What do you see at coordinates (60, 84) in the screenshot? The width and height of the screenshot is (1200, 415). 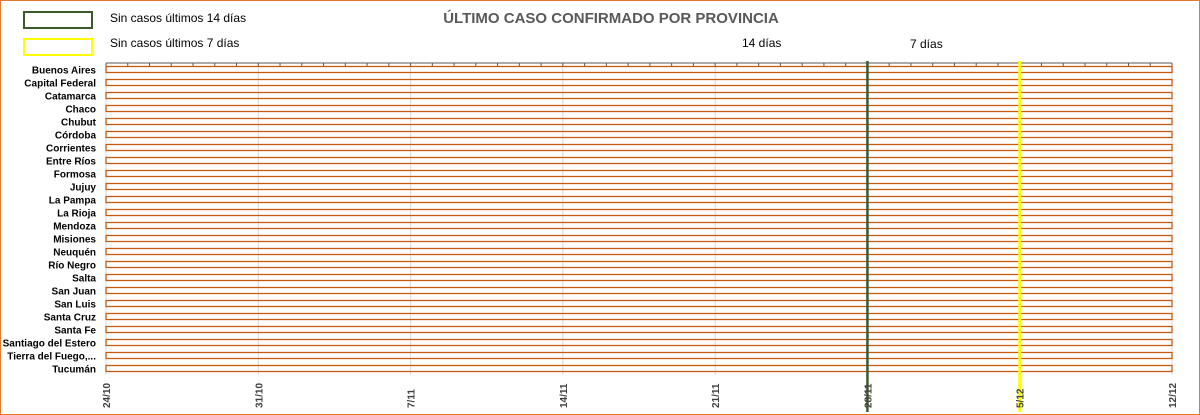 I see `category-label: Capital Federal` at bounding box center [60, 84].